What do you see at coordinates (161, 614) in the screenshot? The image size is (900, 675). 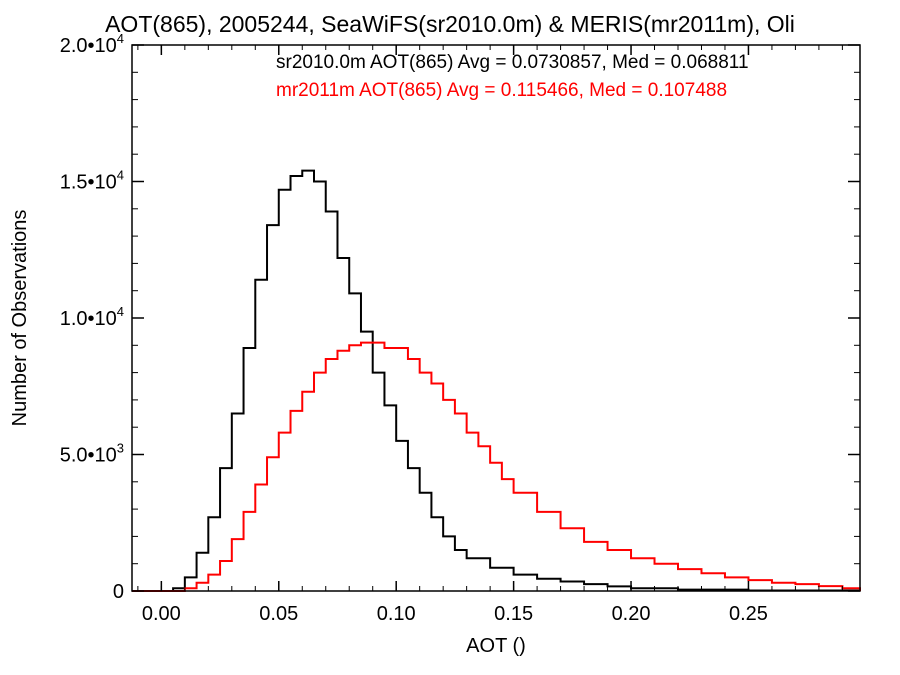 I see `x-tick-label: 0.00` at bounding box center [161, 614].